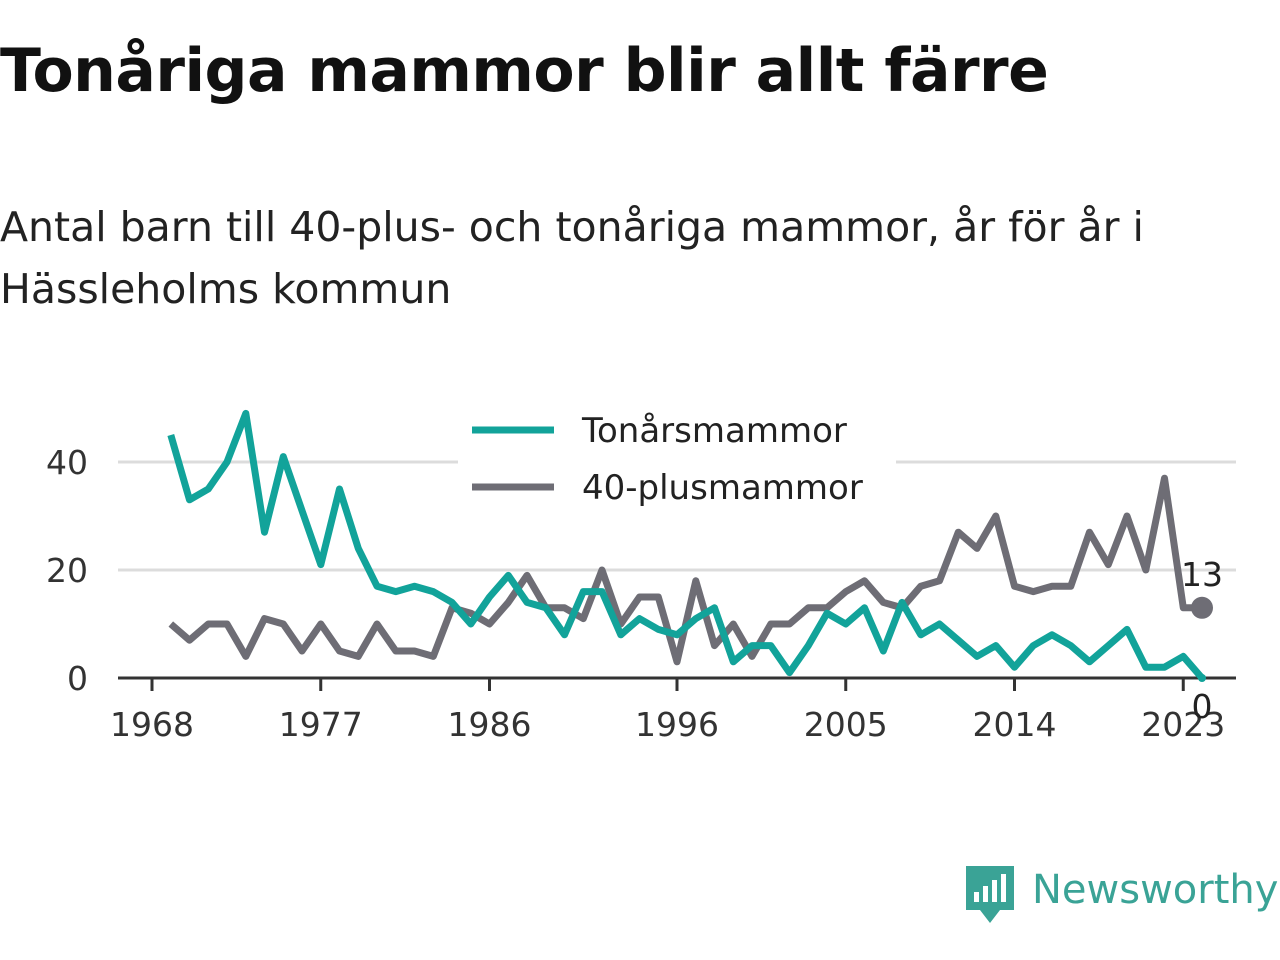 This screenshot has height=960, width=1280. What do you see at coordinates (714, 431) in the screenshot?
I see `legend-label-tonarsmammor: Tonårsmammor` at bounding box center [714, 431].